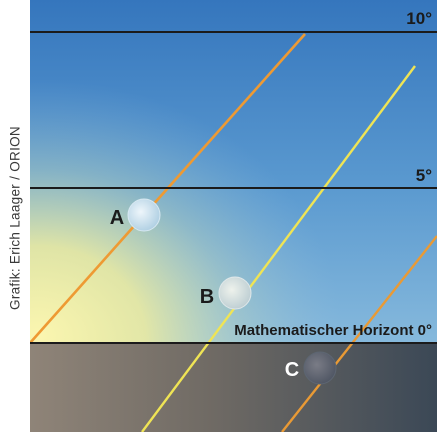 The height and width of the screenshot is (432, 437). I want to click on moon-a, so click(144, 215).